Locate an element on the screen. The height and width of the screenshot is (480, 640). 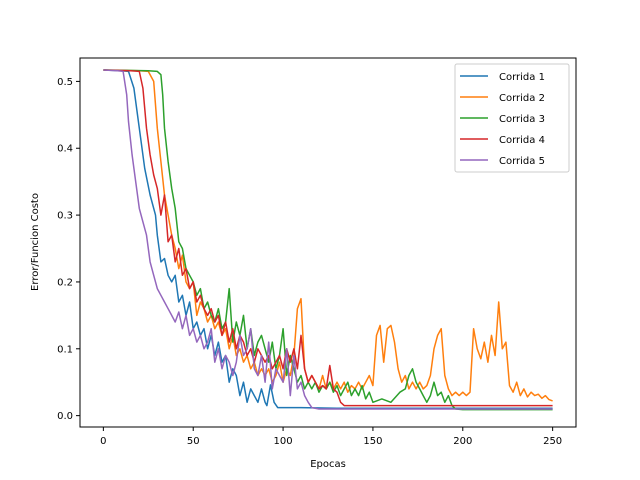
x-tick-label: 50 is located at coordinates (193, 441).